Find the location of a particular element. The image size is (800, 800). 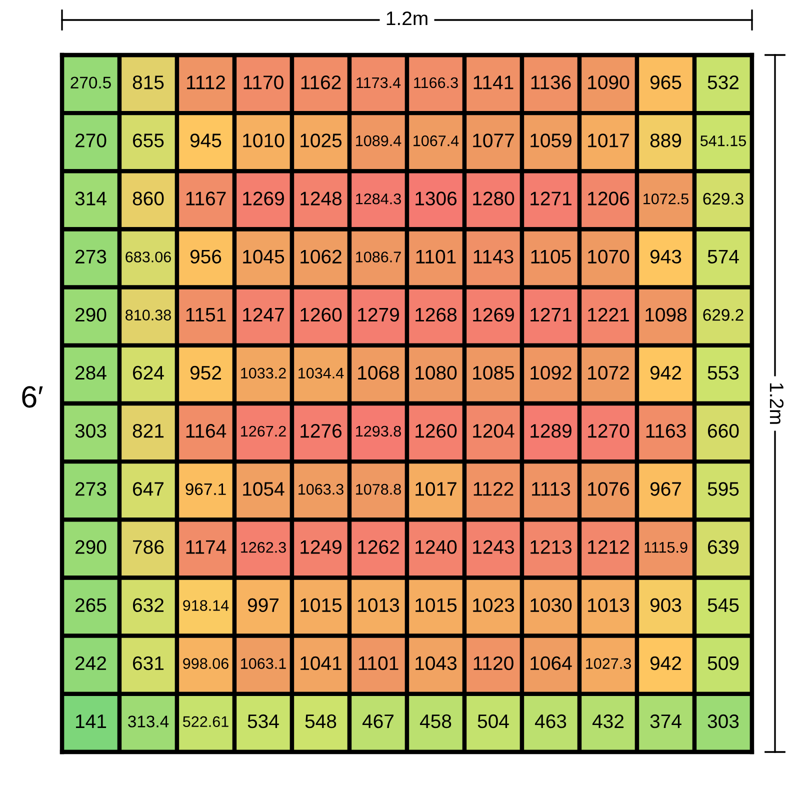

data-label: 1030 is located at coordinates (551, 605).